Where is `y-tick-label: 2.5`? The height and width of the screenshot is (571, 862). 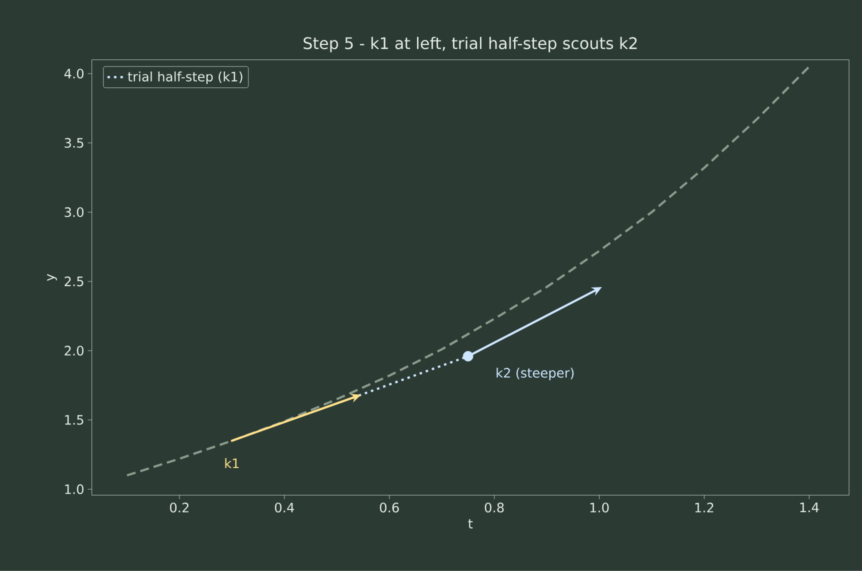 y-tick-label: 2.5 is located at coordinates (74, 281).